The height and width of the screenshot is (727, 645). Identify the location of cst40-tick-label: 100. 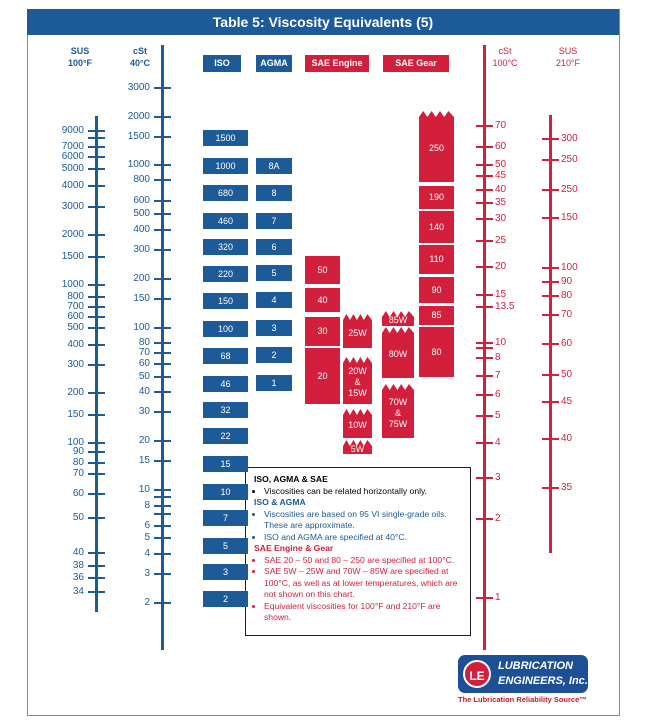
(141, 327).